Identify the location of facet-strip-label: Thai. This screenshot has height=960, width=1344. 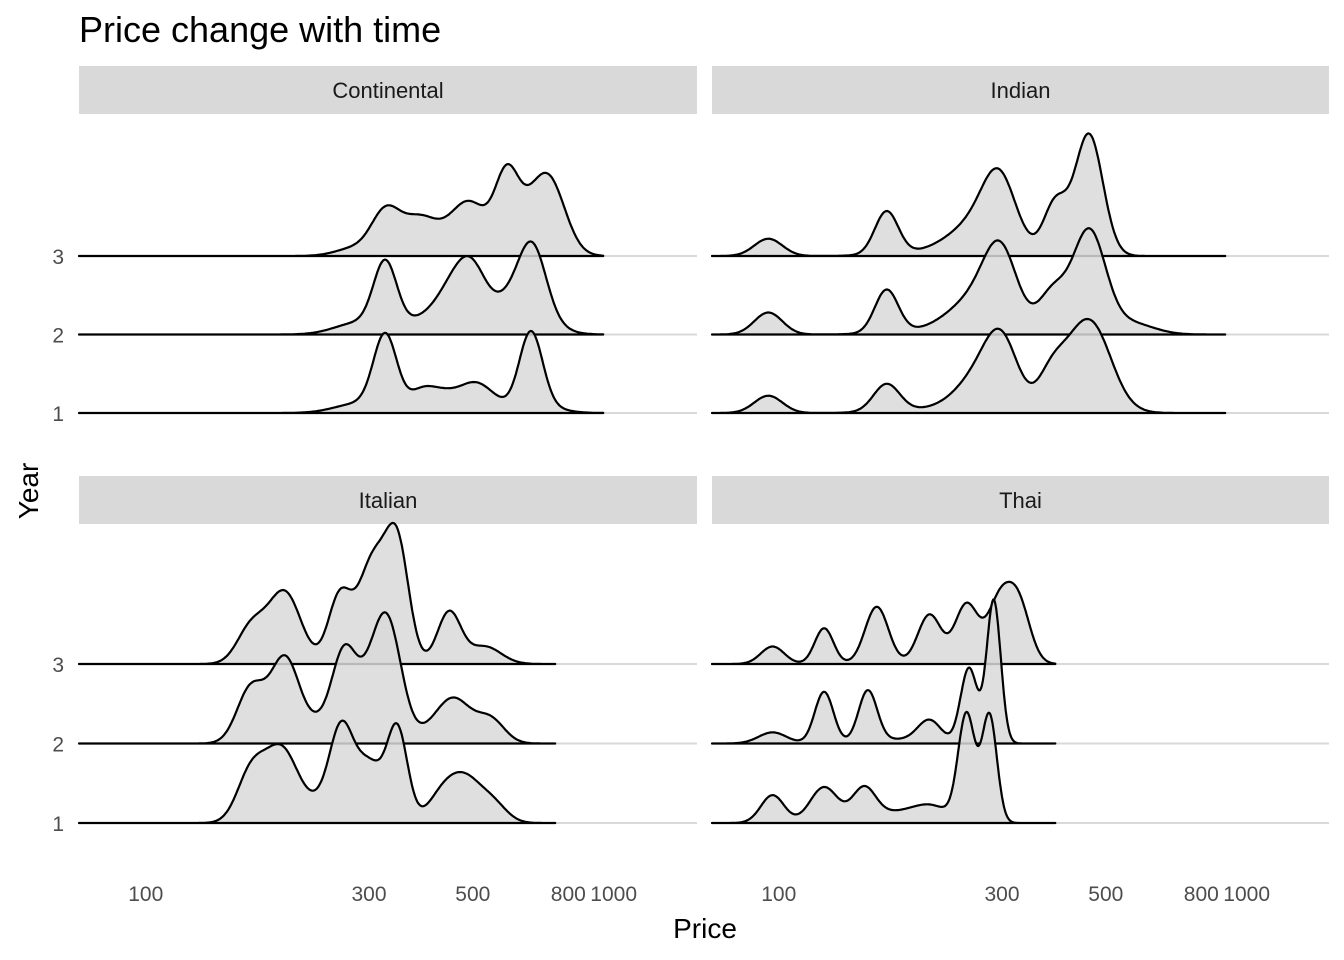
(1020, 500).